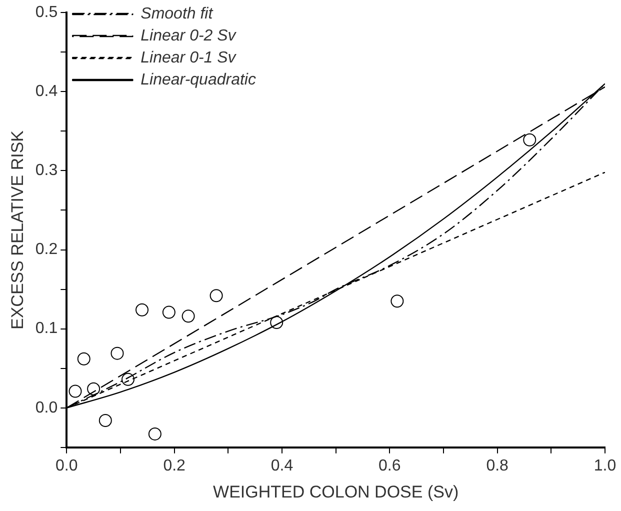 The height and width of the screenshot is (511, 621). I want to click on y-tick-label: 0.2, so click(46, 249).